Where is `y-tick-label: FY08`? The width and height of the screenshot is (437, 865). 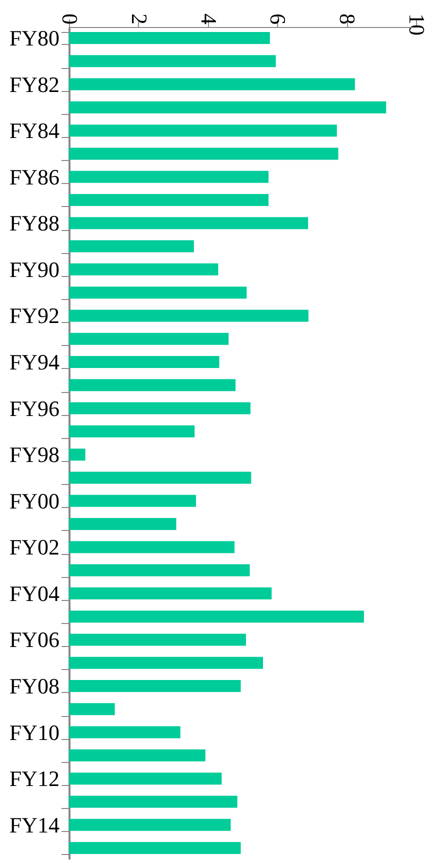
y-tick-label: FY08 is located at coordinates (34, 686).